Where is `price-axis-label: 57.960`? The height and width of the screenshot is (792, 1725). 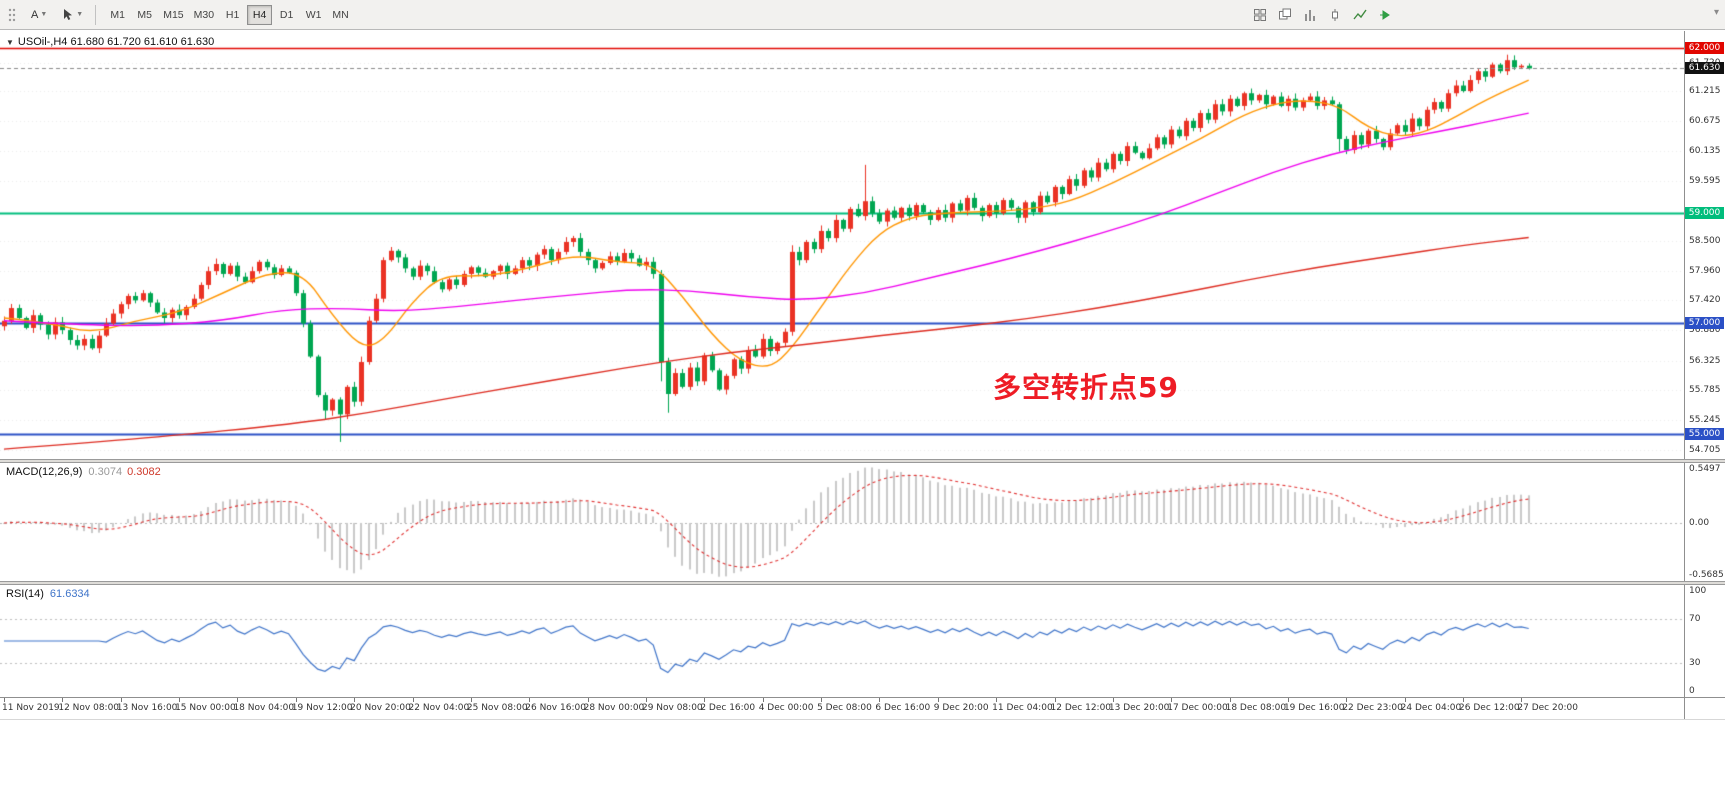 price-axis-label: 57.960 is located at coordinates (1705, 270).